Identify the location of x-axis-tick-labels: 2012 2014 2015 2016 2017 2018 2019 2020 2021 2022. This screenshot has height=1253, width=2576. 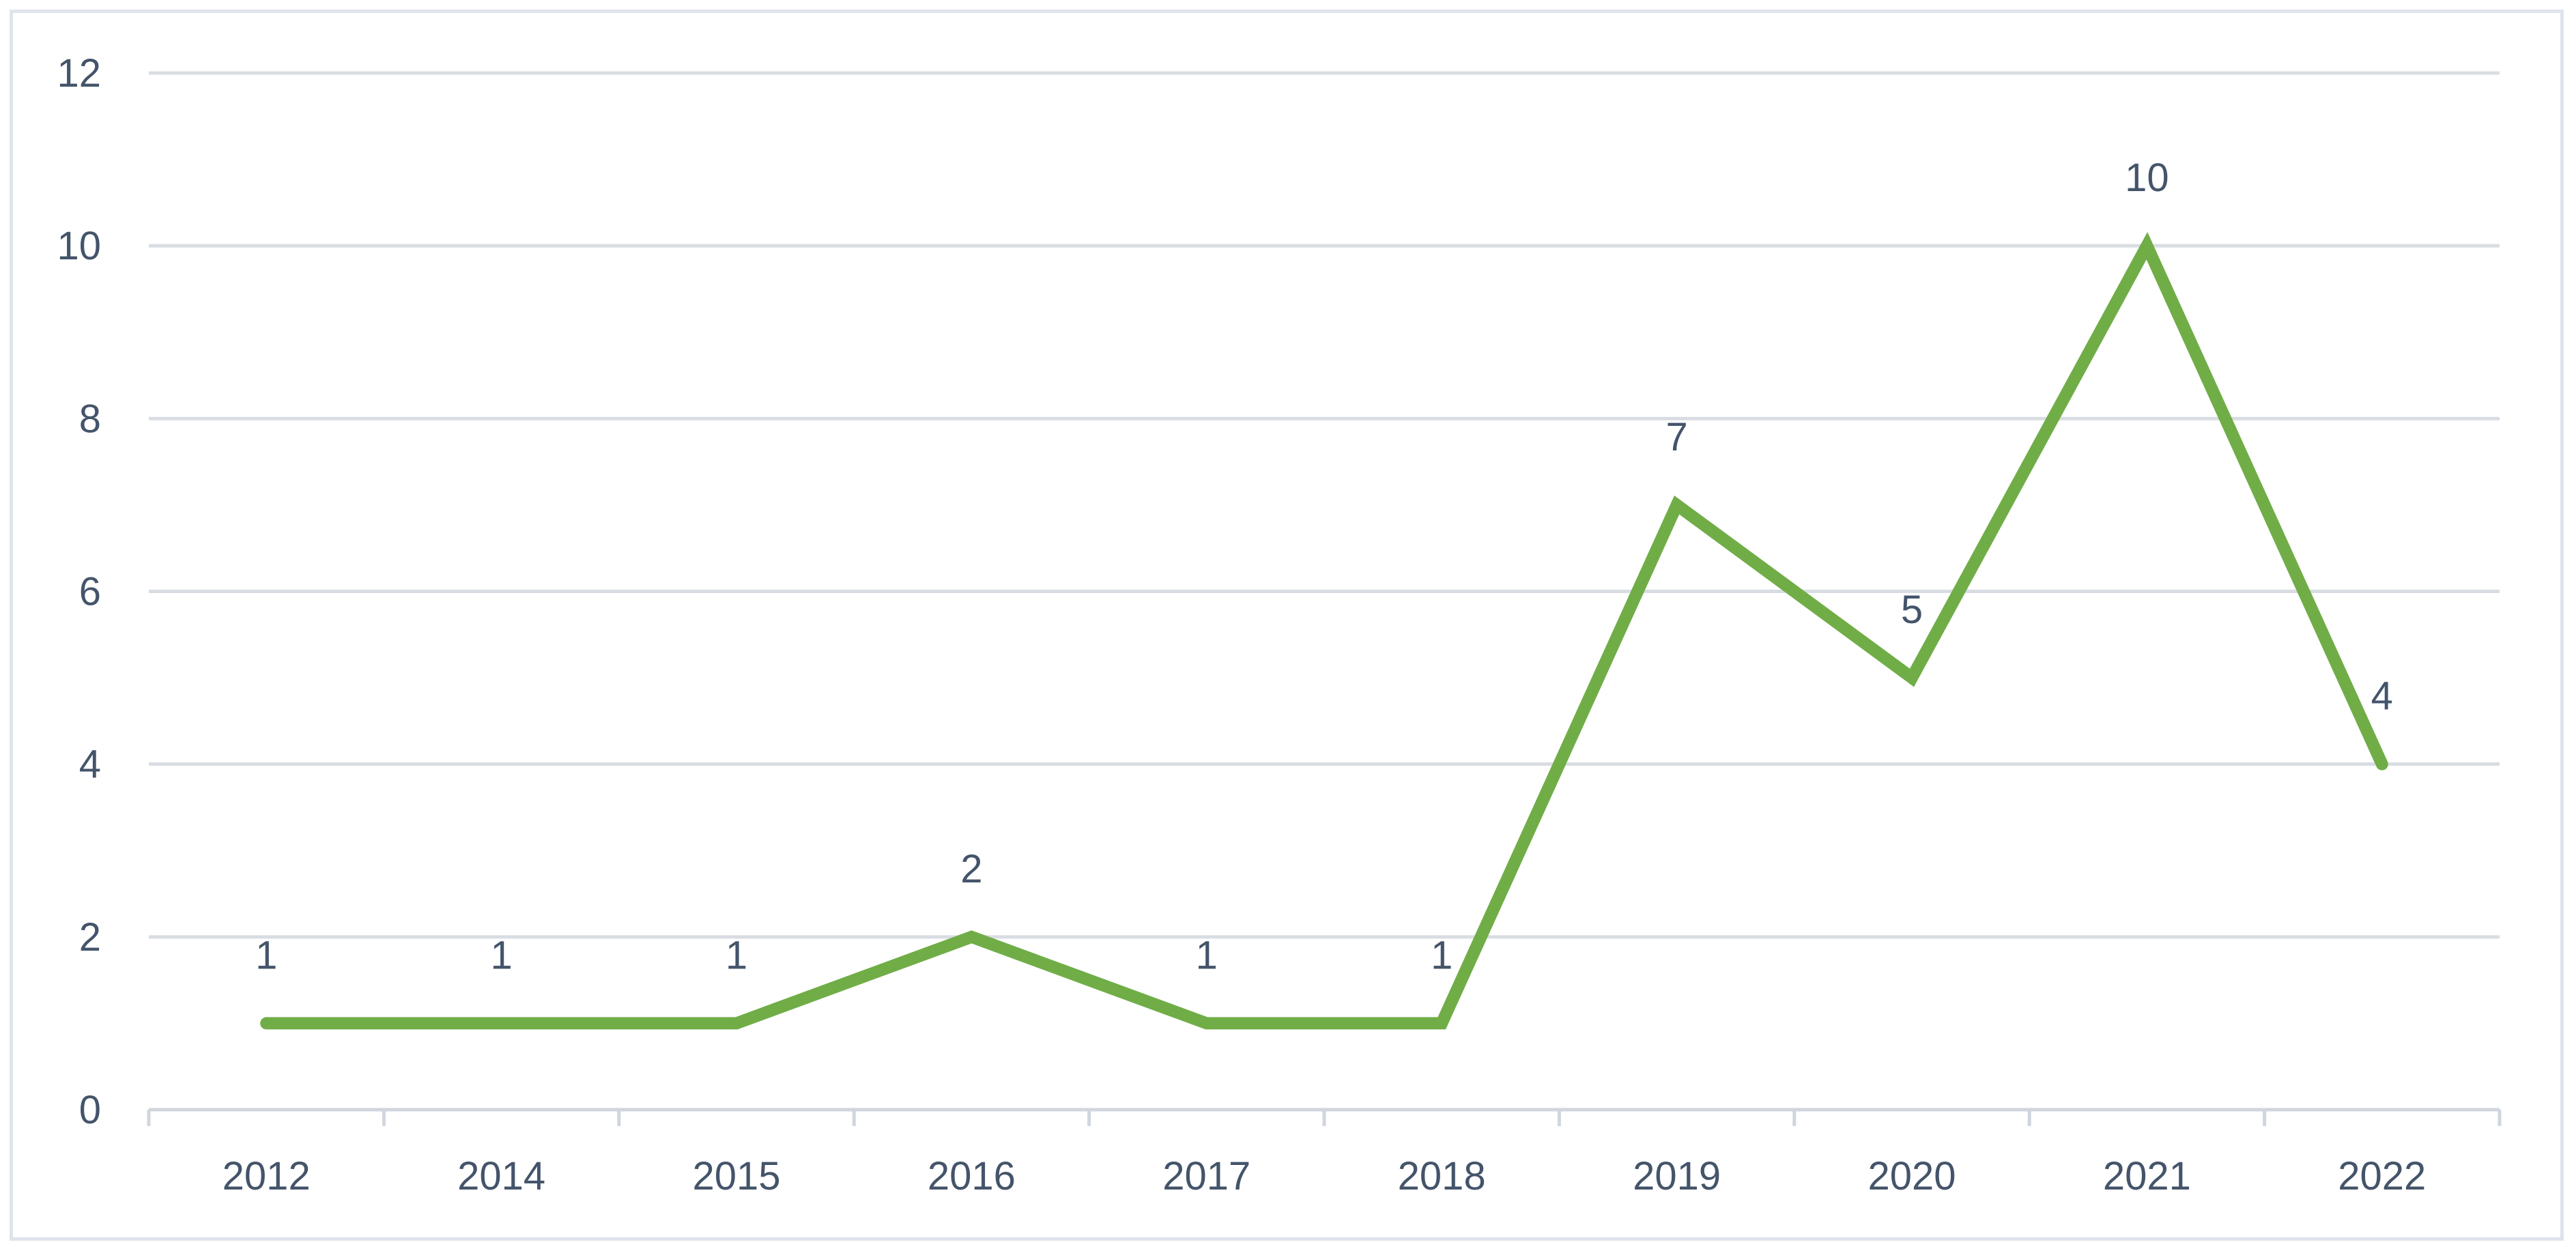
(1325, 1176).